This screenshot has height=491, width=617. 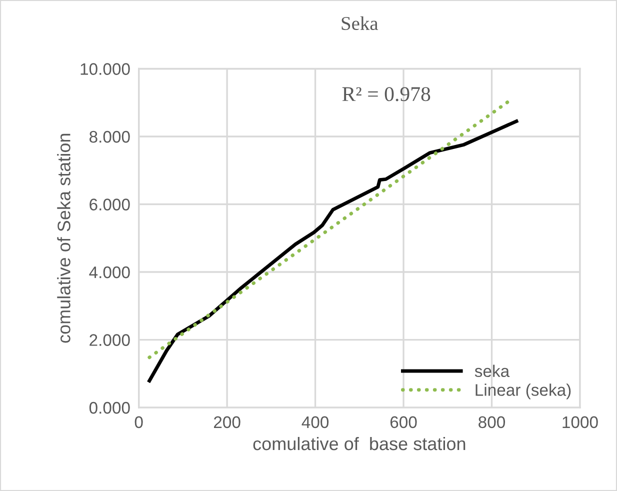 I want to click on x-tick-label: 400, so click(x=315, y=422).